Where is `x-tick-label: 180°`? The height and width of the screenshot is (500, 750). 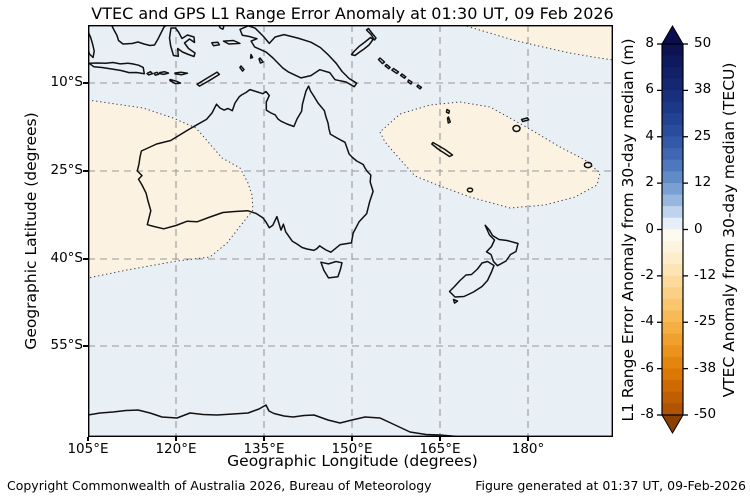 x-tick-label: 180° is located at coordinates (528, 449).